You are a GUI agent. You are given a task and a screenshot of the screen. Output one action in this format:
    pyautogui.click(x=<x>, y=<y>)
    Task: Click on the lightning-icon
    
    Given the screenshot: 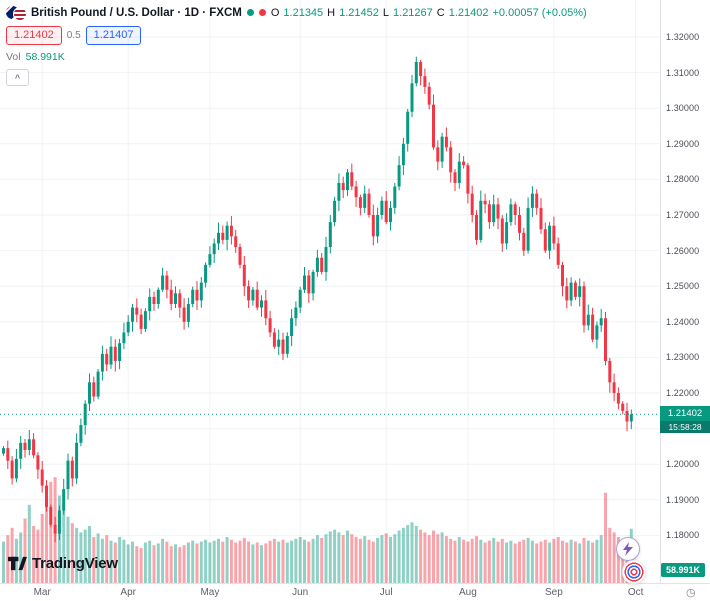 What is the action you would take?
    pyautogui.click(x=628, y=549)
    